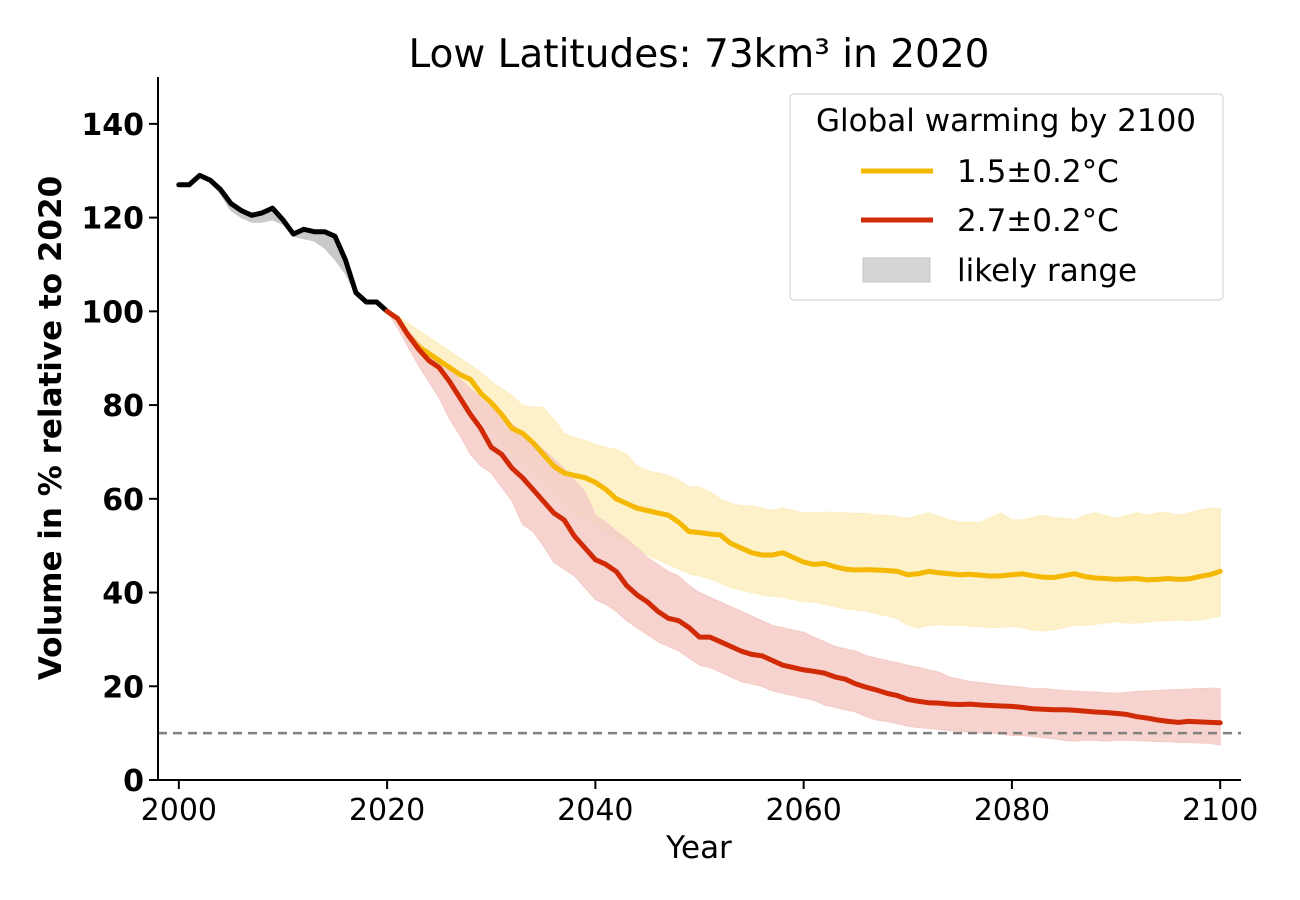 This screenshot has width=1300, height=900. What do you see at coordinates (123, 500) in the screenshot?
I see `y-tick-label: 60` at bounding box center [123, 500].